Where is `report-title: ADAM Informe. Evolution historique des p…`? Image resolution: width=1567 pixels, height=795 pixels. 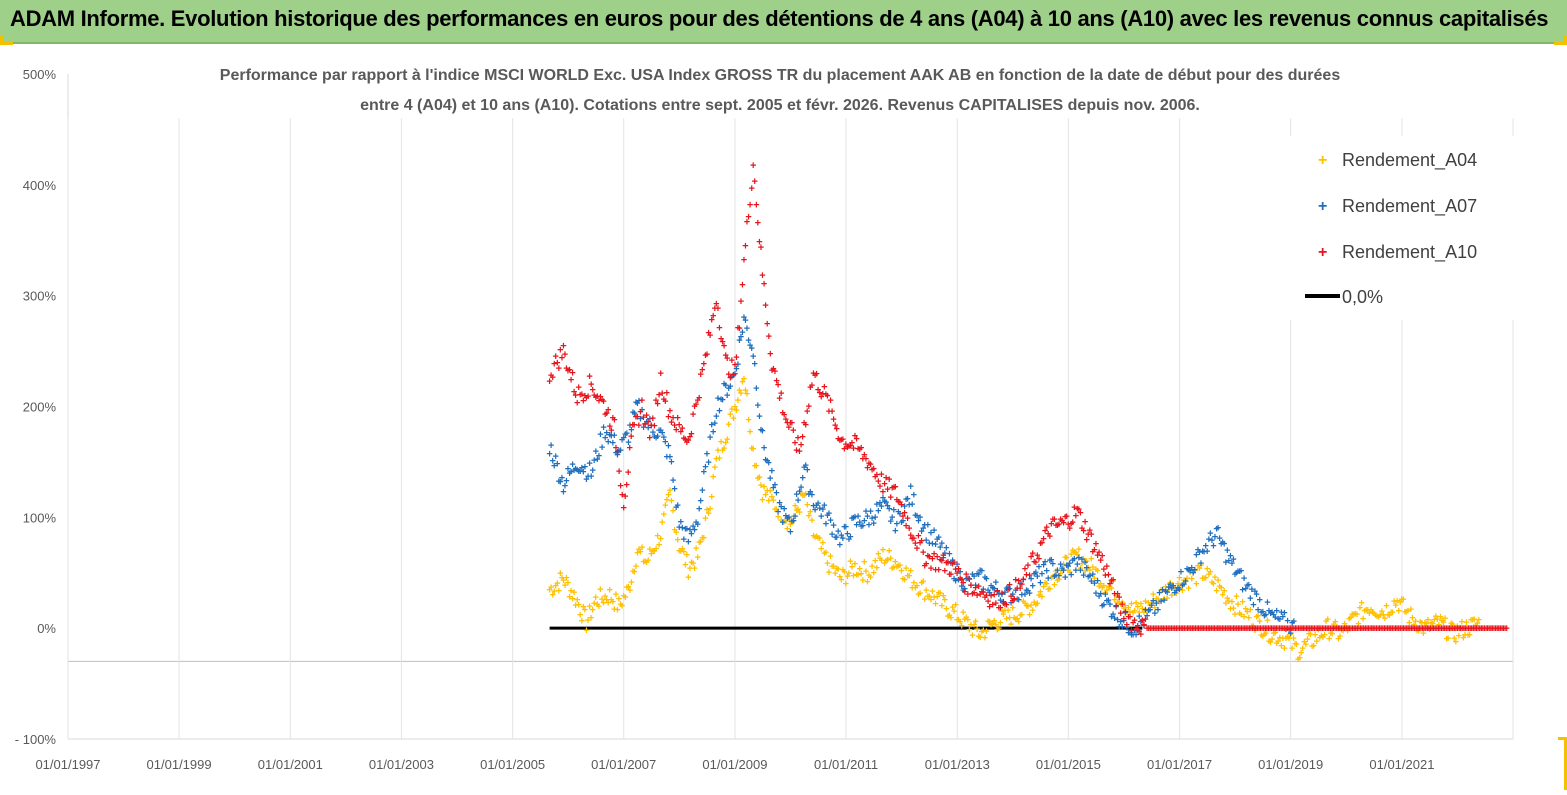
report-title: ADAM Informe. Evolution historique des p… is located at coordinates (779, 18).